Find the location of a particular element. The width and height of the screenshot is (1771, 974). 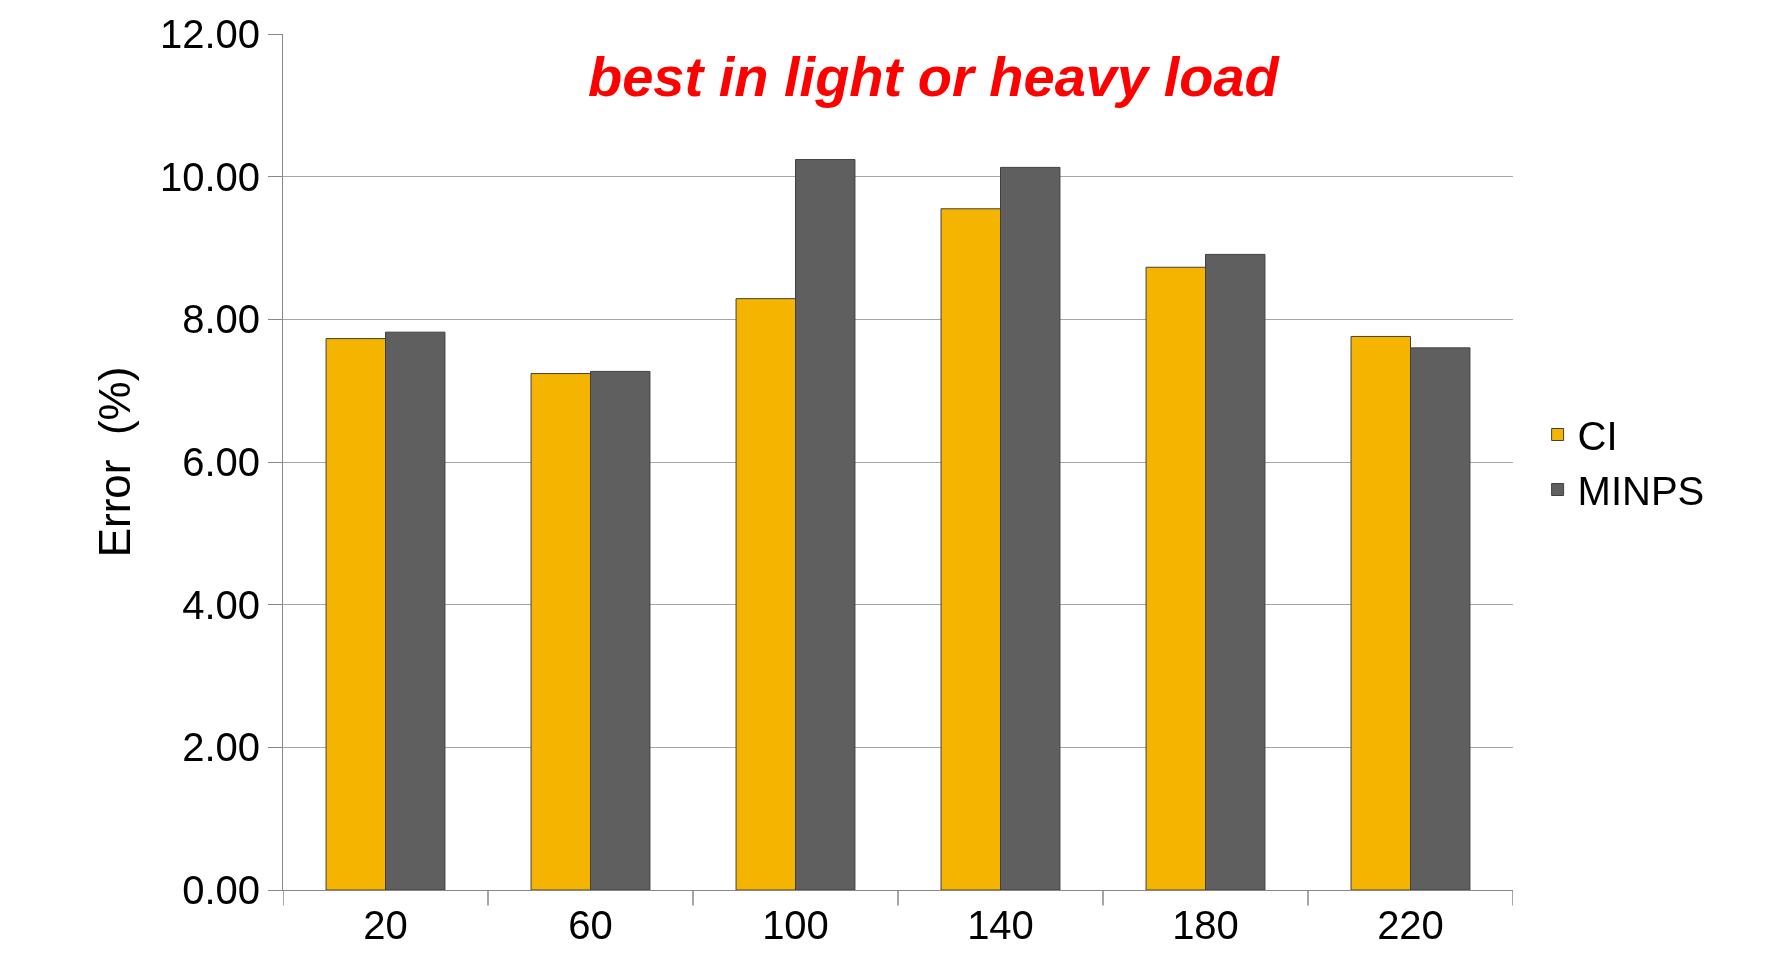

x-tick-label: 100 is located at coordinates (795, 925).